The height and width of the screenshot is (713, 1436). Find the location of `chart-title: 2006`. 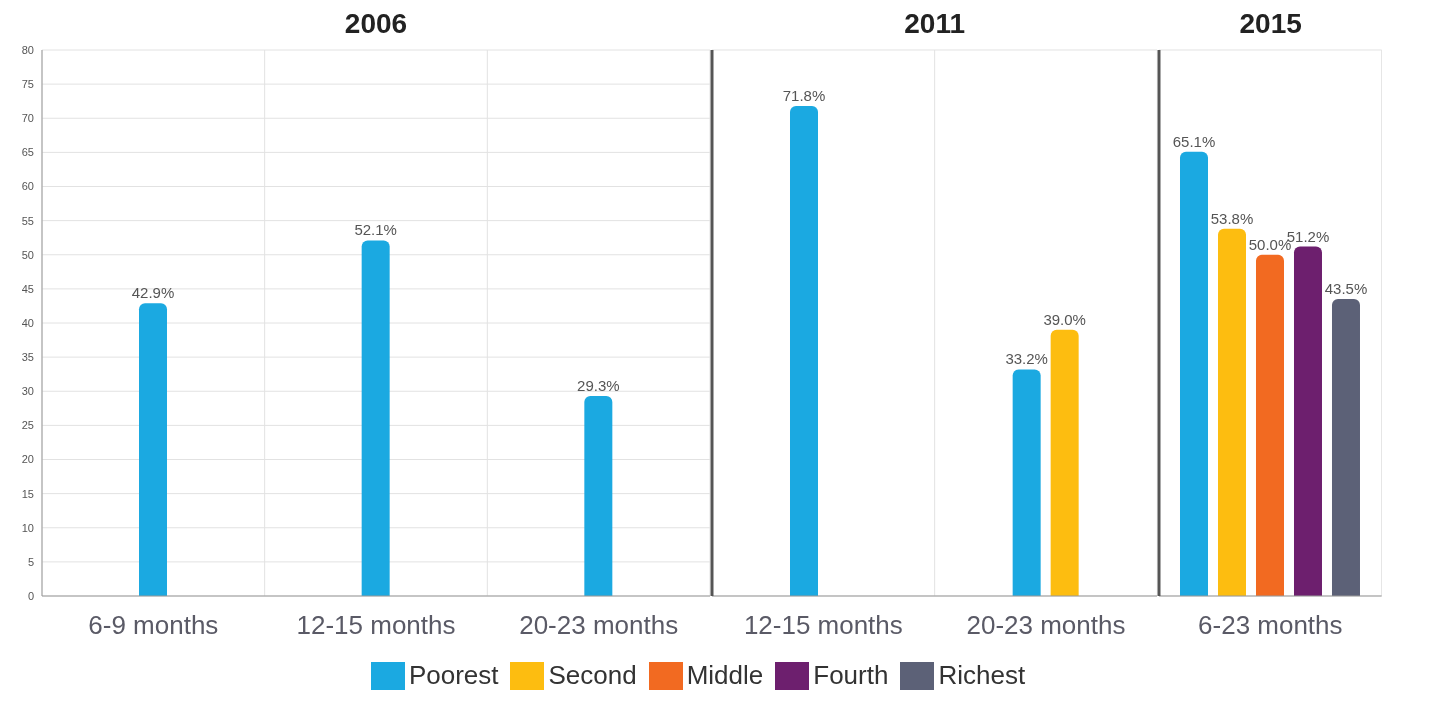

chart-title: 2006 is located at coordinates (376, 24).